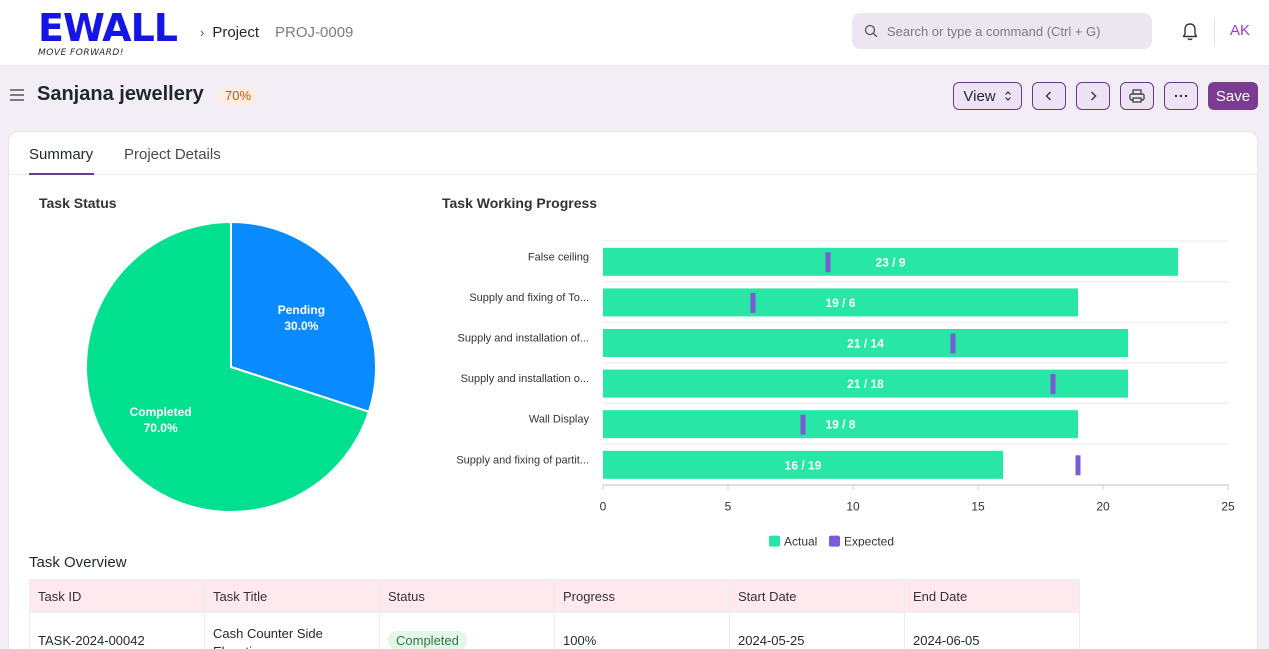 The height and width of the screenshot is (649, 1269). I want to click on brand-name: EWALL, so click(108, 28).